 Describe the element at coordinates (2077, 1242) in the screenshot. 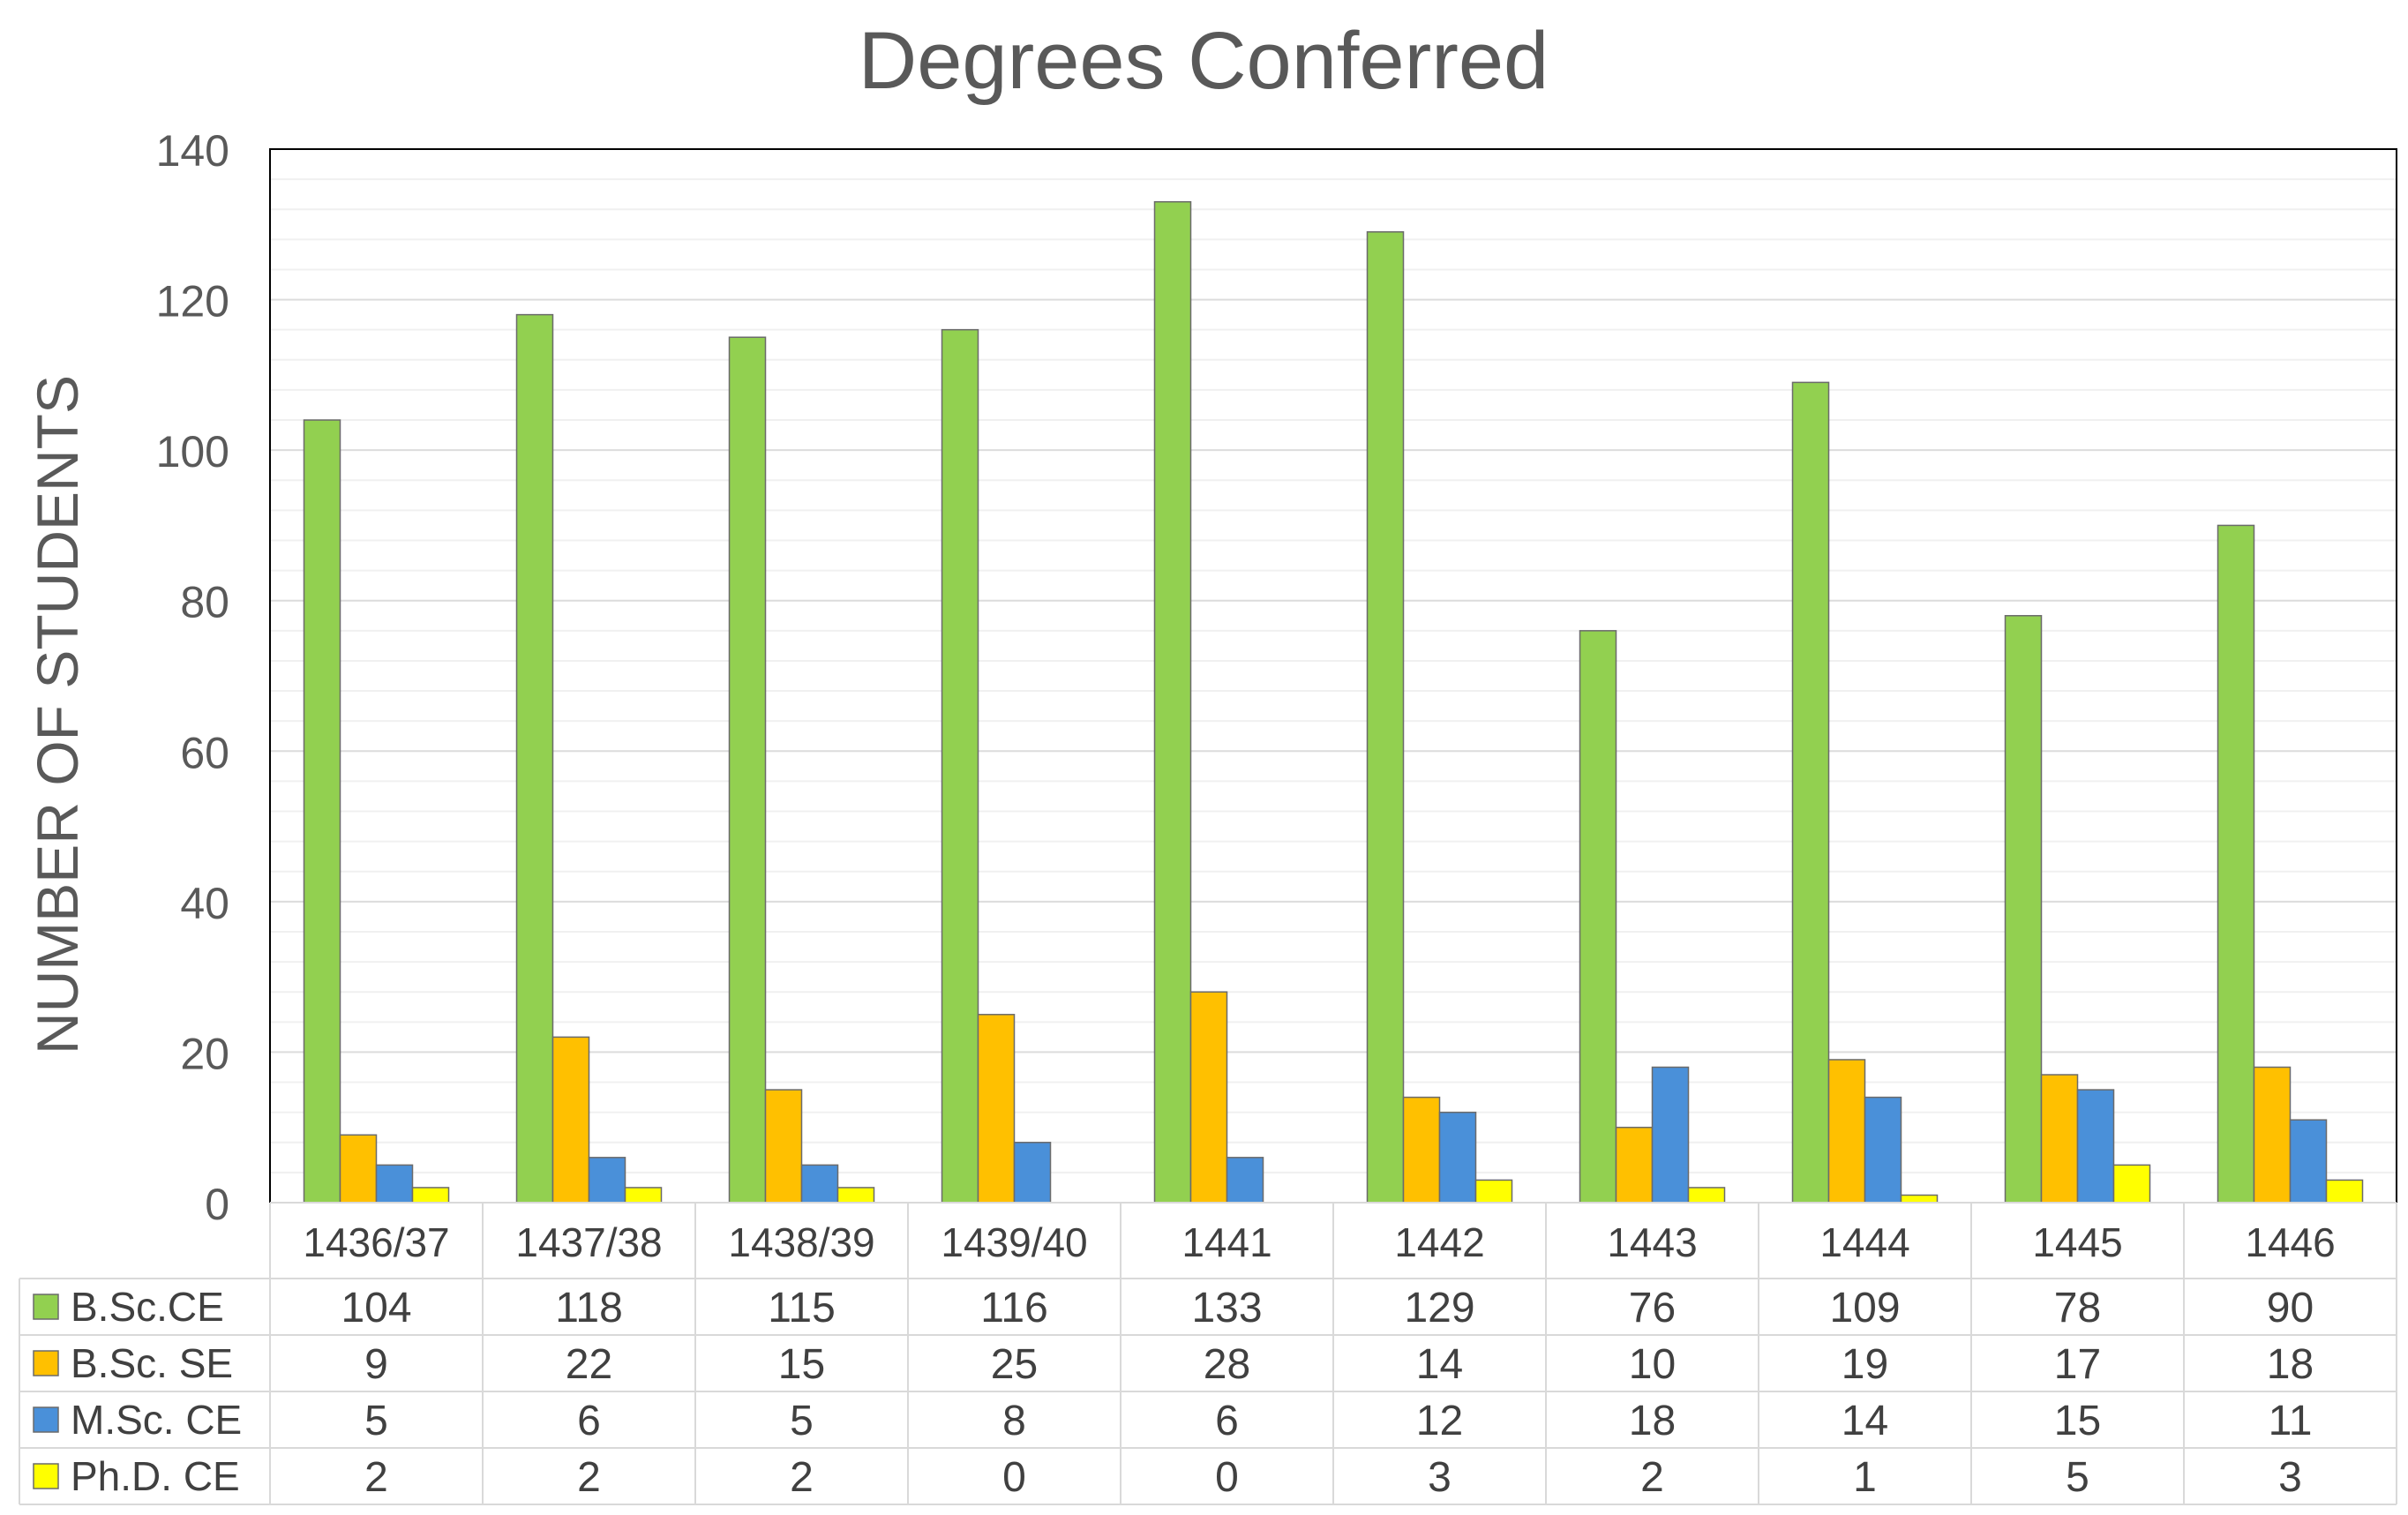

I see `x-tick-label: 1445` at that location.